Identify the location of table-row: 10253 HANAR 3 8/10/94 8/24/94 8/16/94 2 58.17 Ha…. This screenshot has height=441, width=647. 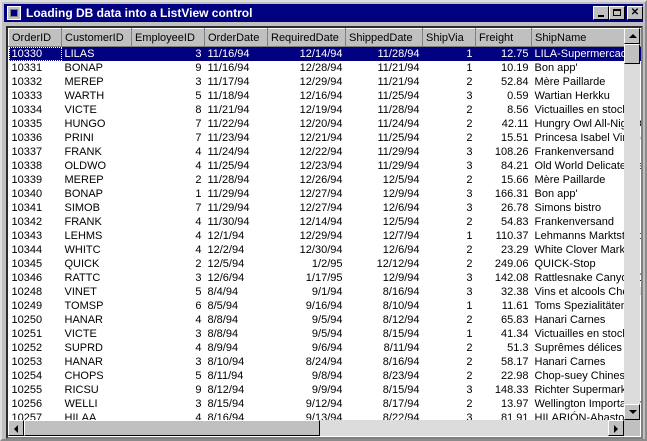
(325, 362).